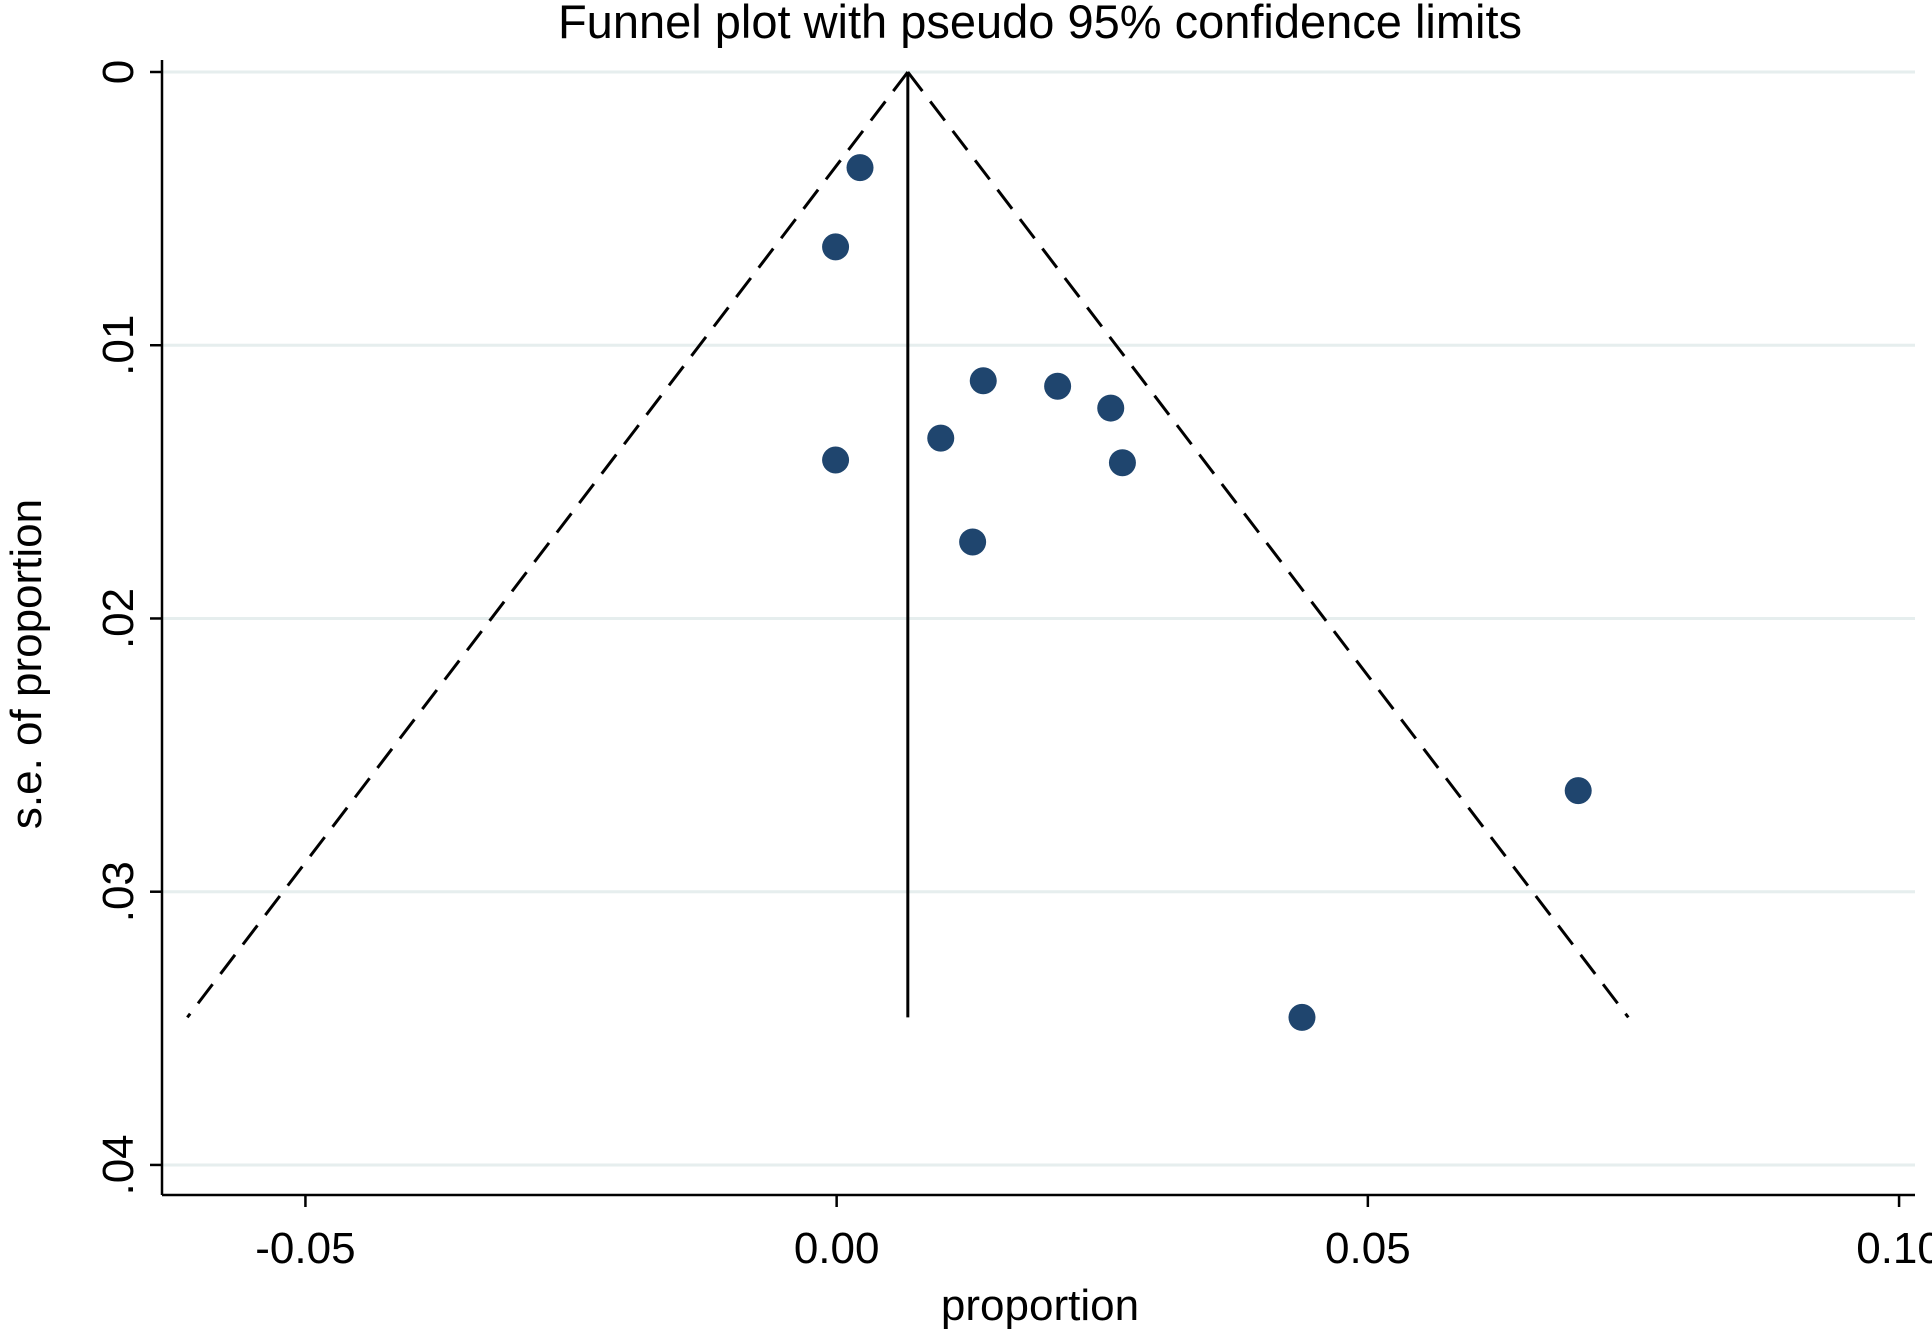 This screenshot has width=1932, height=1334. What do you see at coordinates (118, 345) in the screenshot?
I see `y-tick-label-1: .01` at bounding box center [118, 345].